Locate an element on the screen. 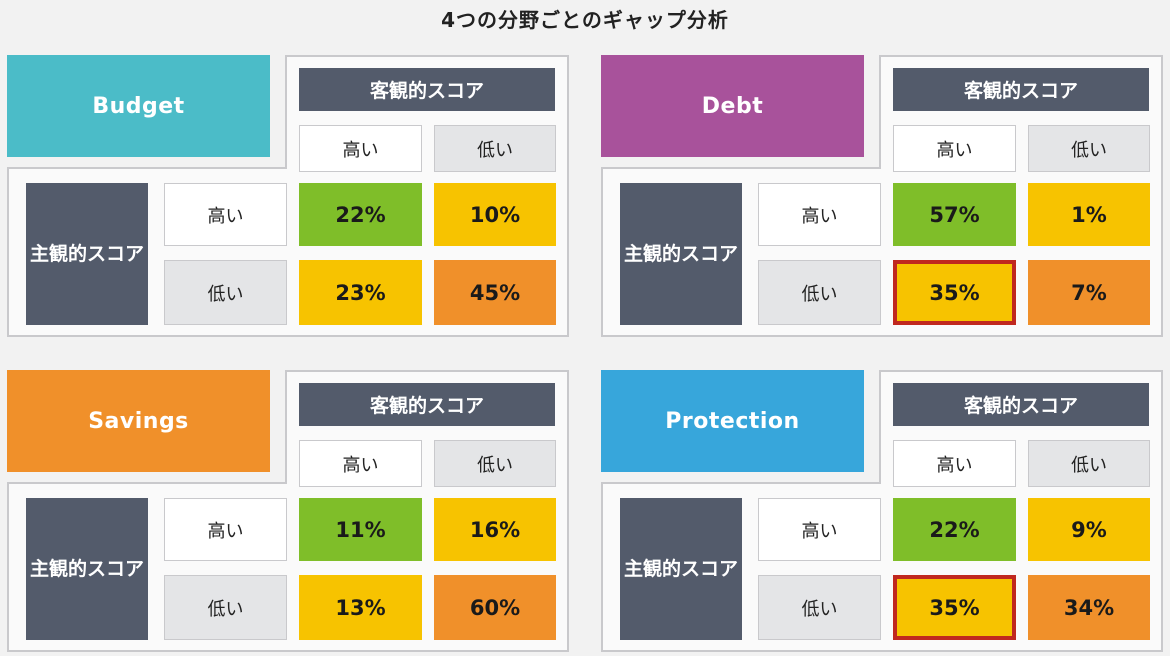 This screenshot has height=656, width=1170. data-cell-low-high: 13% is located at coordinates (360, 607).